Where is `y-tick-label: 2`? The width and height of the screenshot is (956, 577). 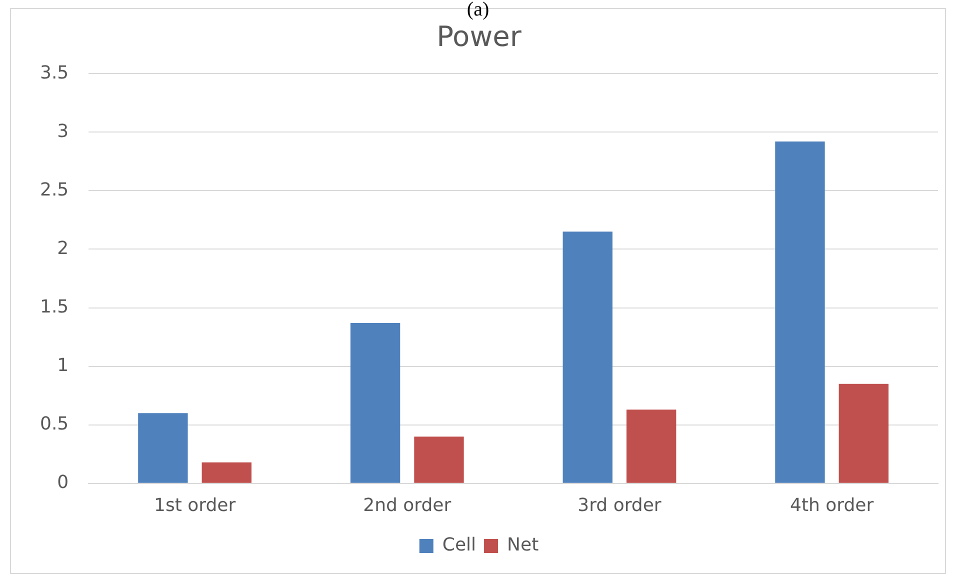 y-tick-label: 2 is located at coordinates (63, 248).